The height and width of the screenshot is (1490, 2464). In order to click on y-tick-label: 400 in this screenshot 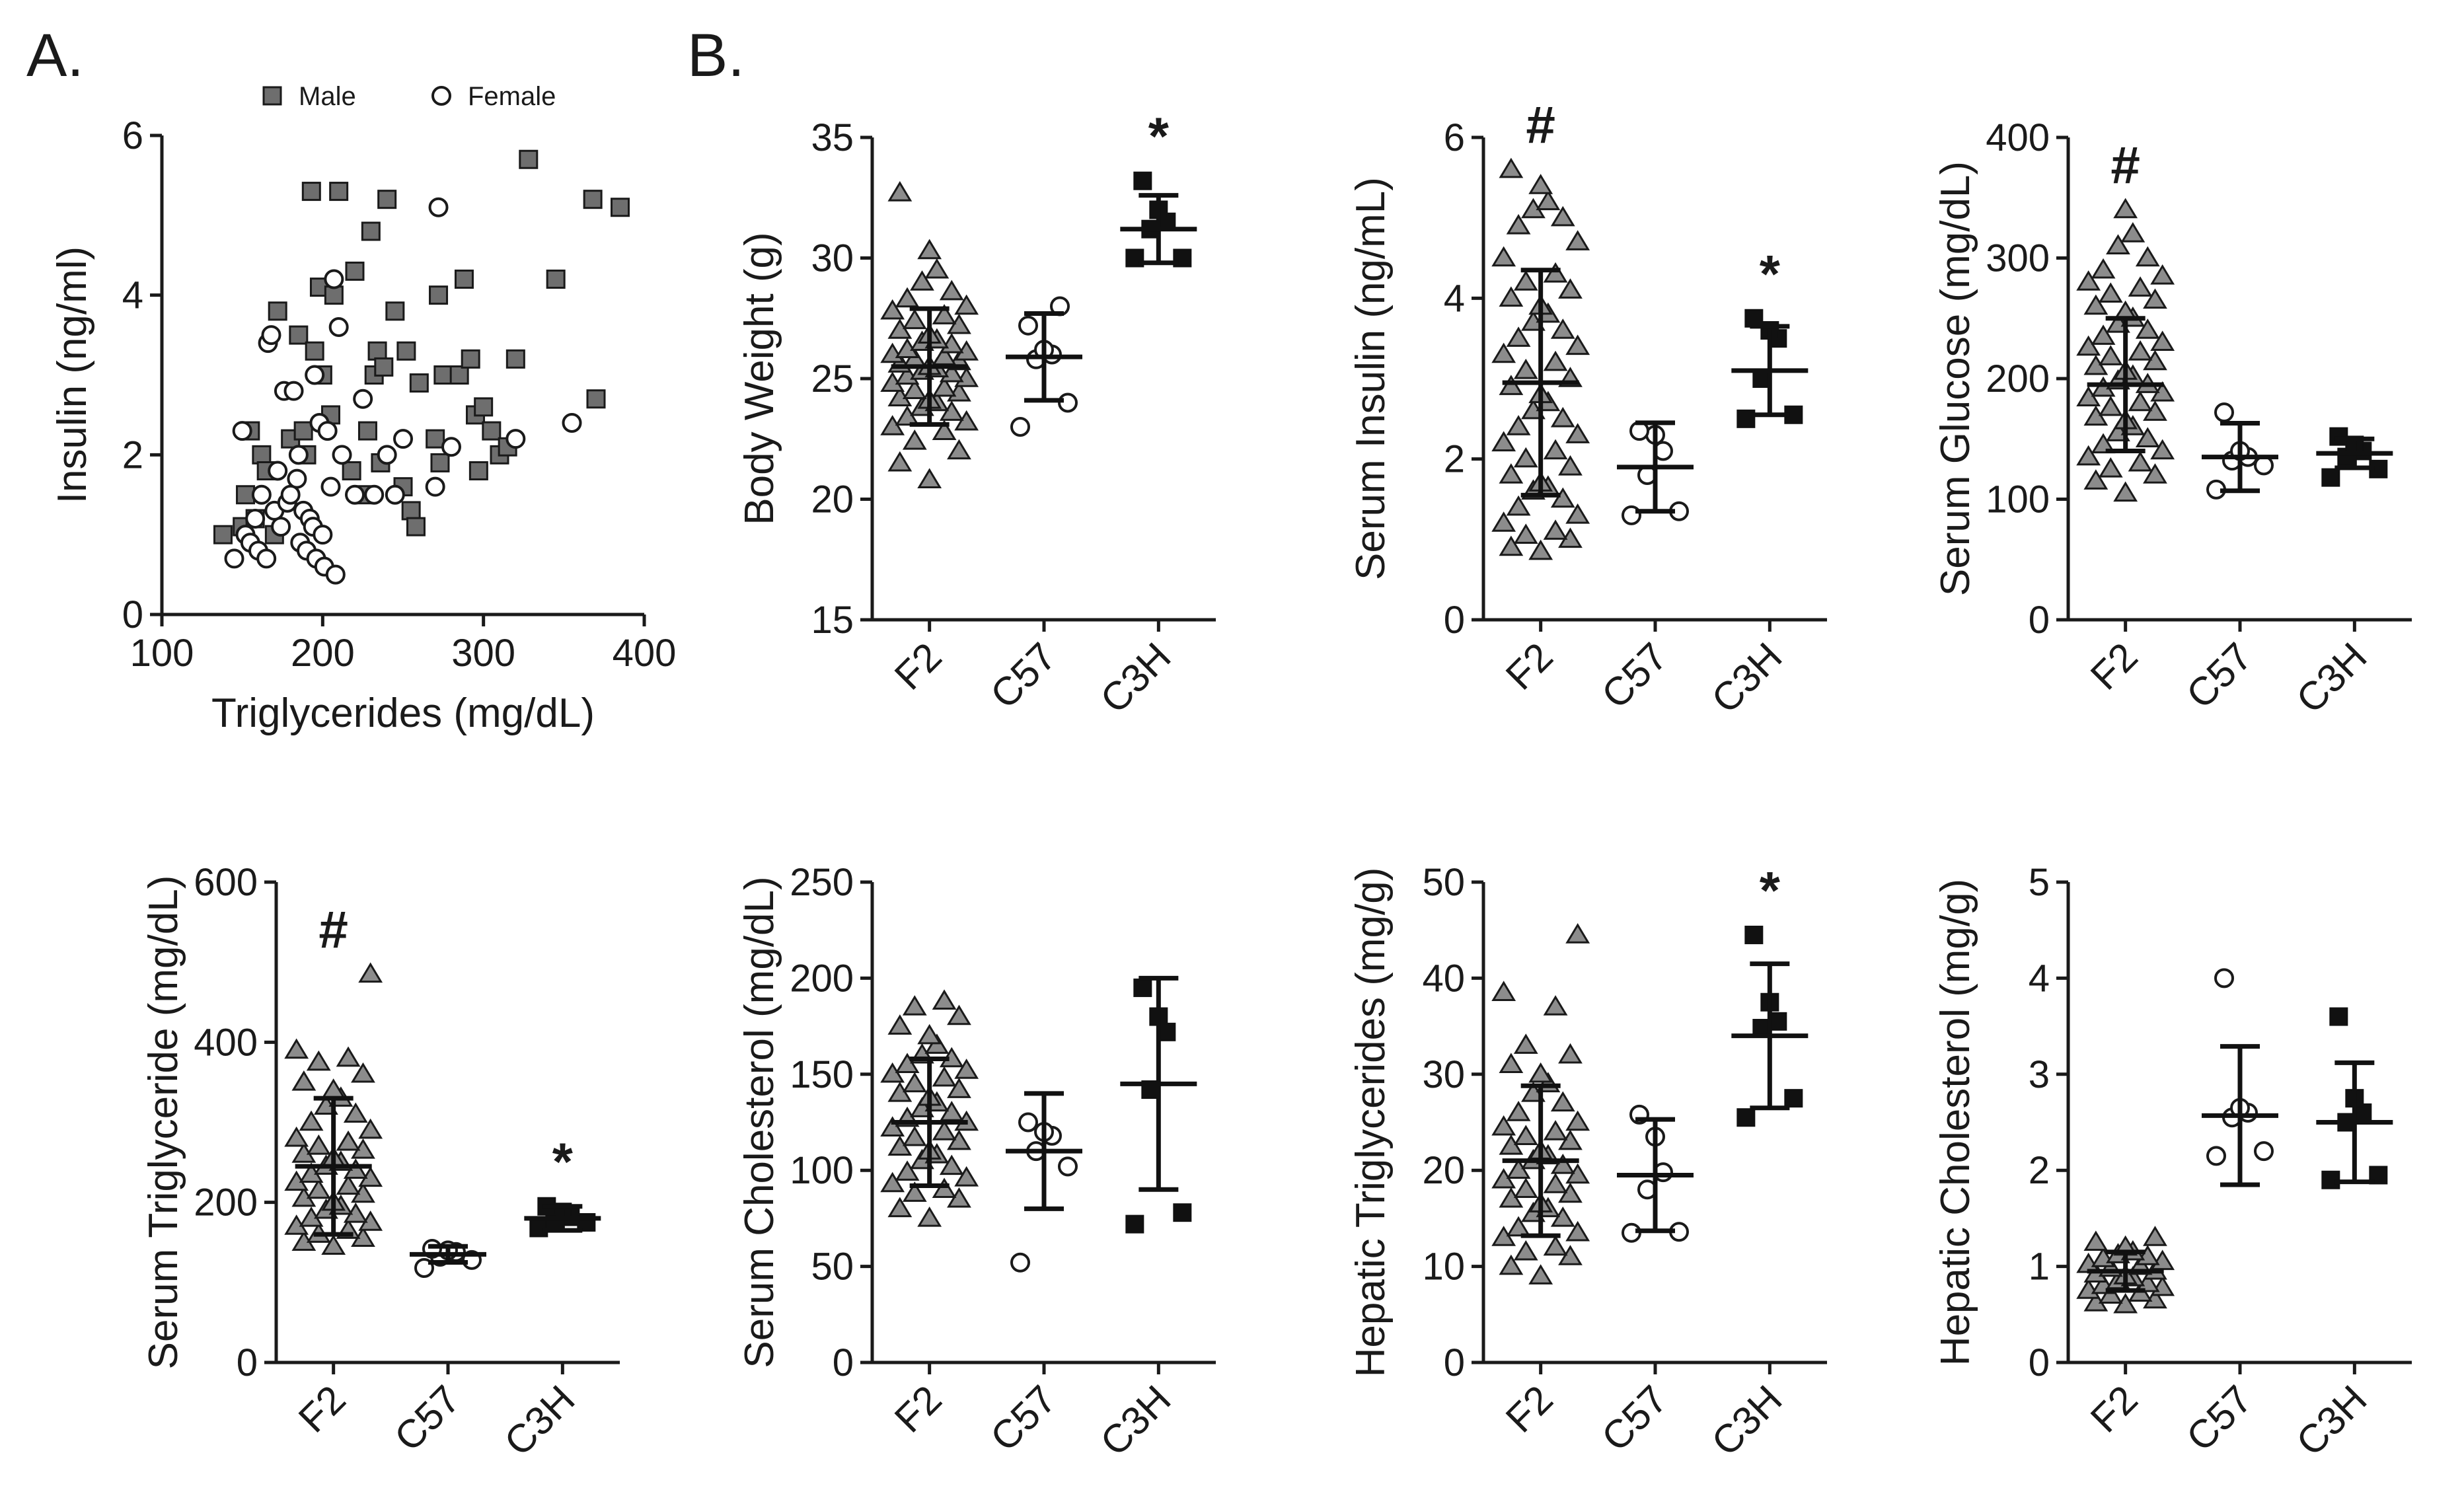, I will do `click(2018, 137)`.